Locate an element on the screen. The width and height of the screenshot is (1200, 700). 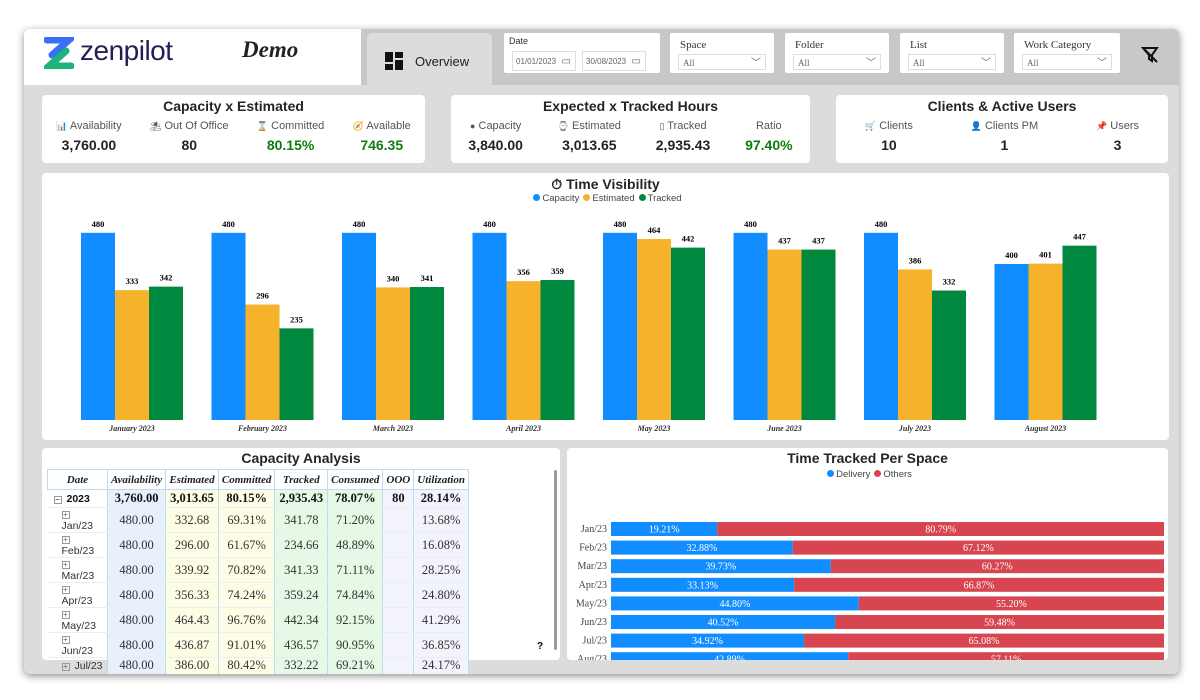
tab-overview: Overview is located at coordinates (429, 61).